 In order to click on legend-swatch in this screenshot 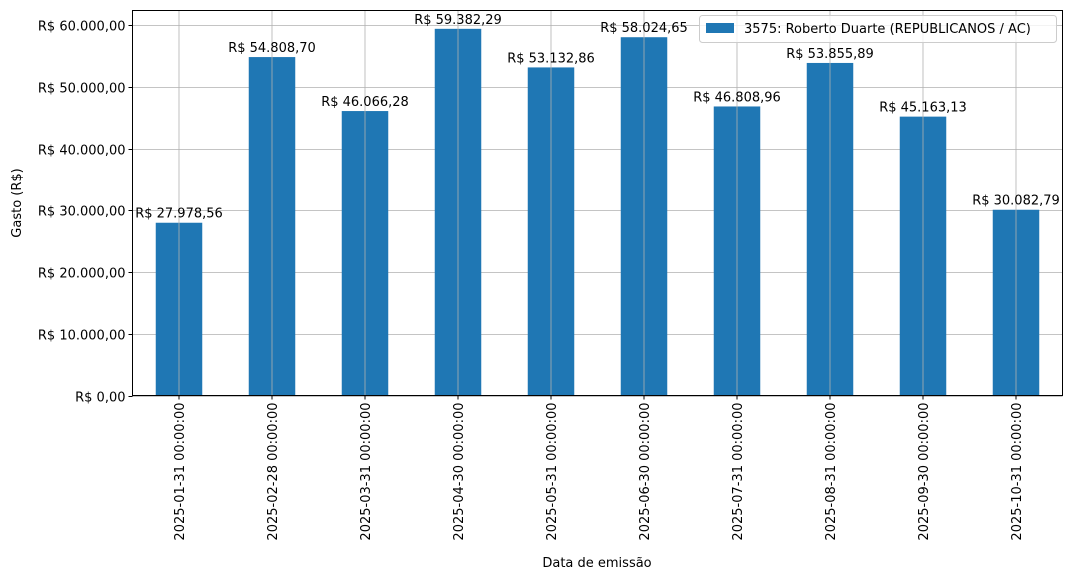, I will do `click(720, 28)`.